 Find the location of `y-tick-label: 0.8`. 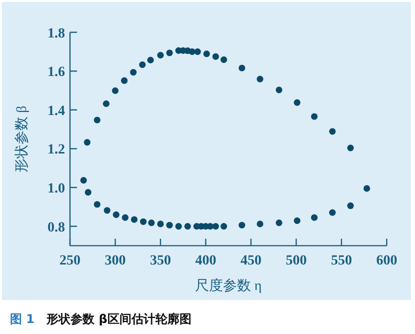

y-tick-label: 0.8 is located at coordinates (56, 228).